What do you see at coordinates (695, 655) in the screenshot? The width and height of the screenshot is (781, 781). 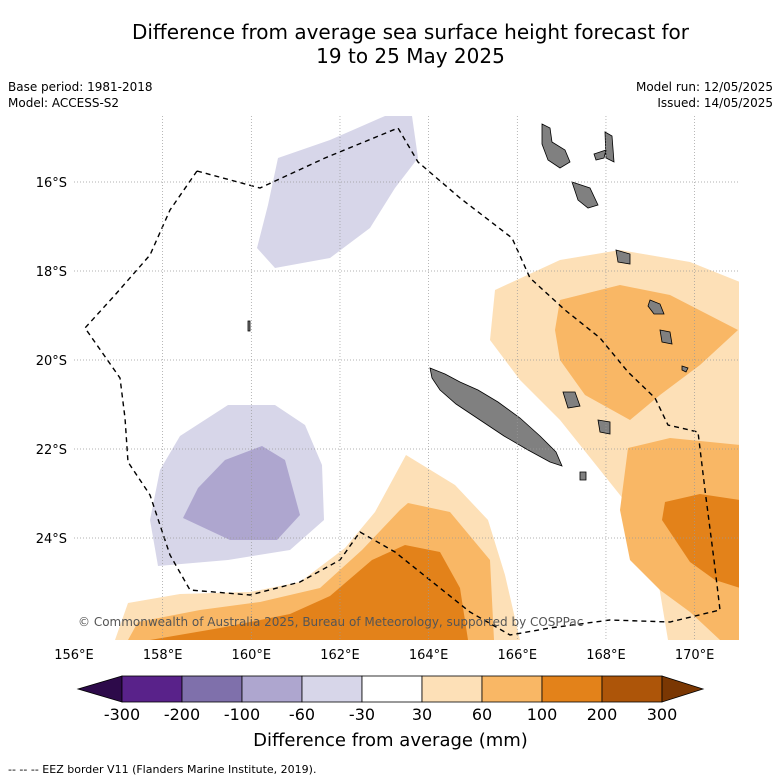 I see `longitude-tick-label: 170°E` at bounding box center [695, 655].